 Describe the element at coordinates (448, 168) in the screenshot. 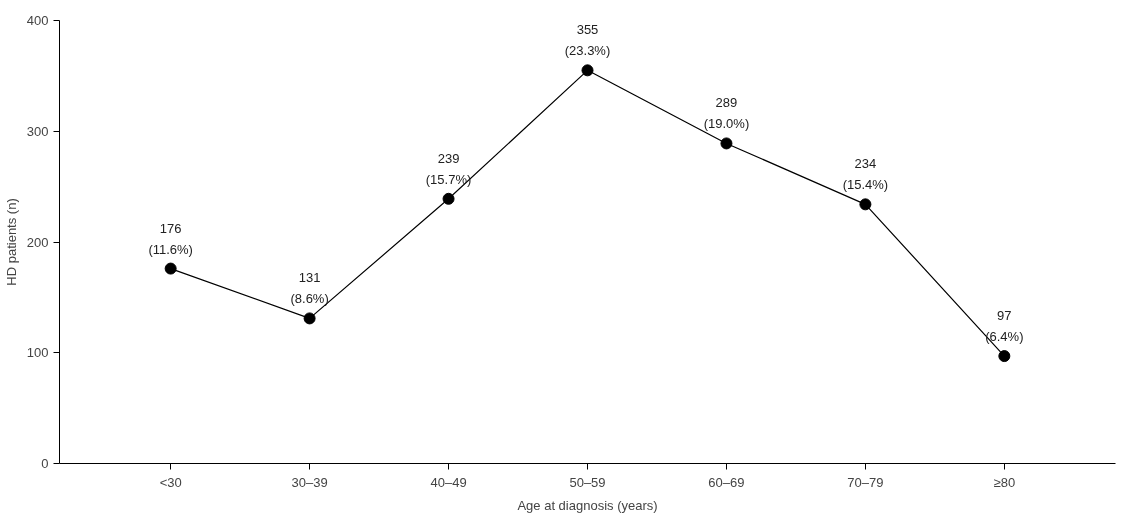

I see `data-label: 239 (15.7%)` at that location.